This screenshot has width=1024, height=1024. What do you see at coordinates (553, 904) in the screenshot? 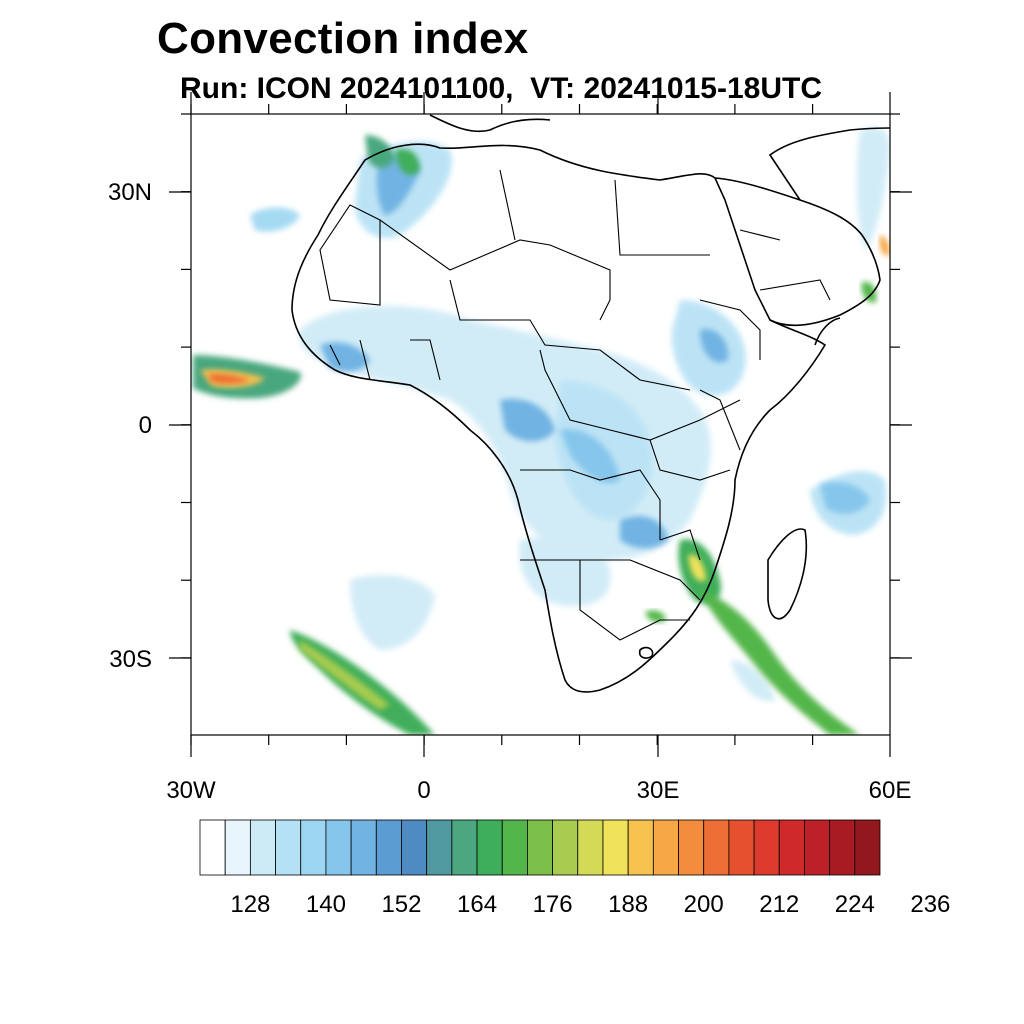
I see `colorbar-tick-label: 176` at bounding box center [553, 904].